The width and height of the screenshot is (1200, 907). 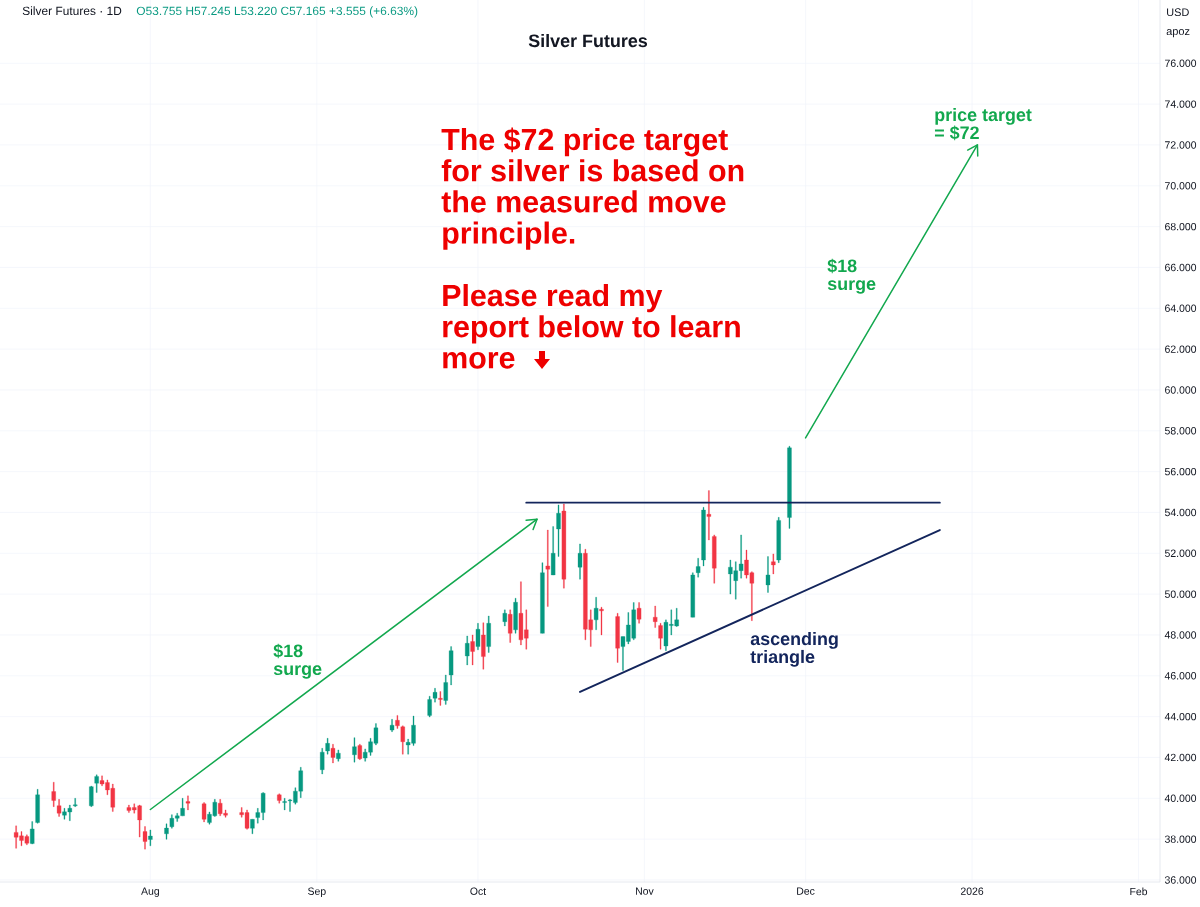 I want to click on y-tick-label: 44.000, so click(x=1180, y=716).